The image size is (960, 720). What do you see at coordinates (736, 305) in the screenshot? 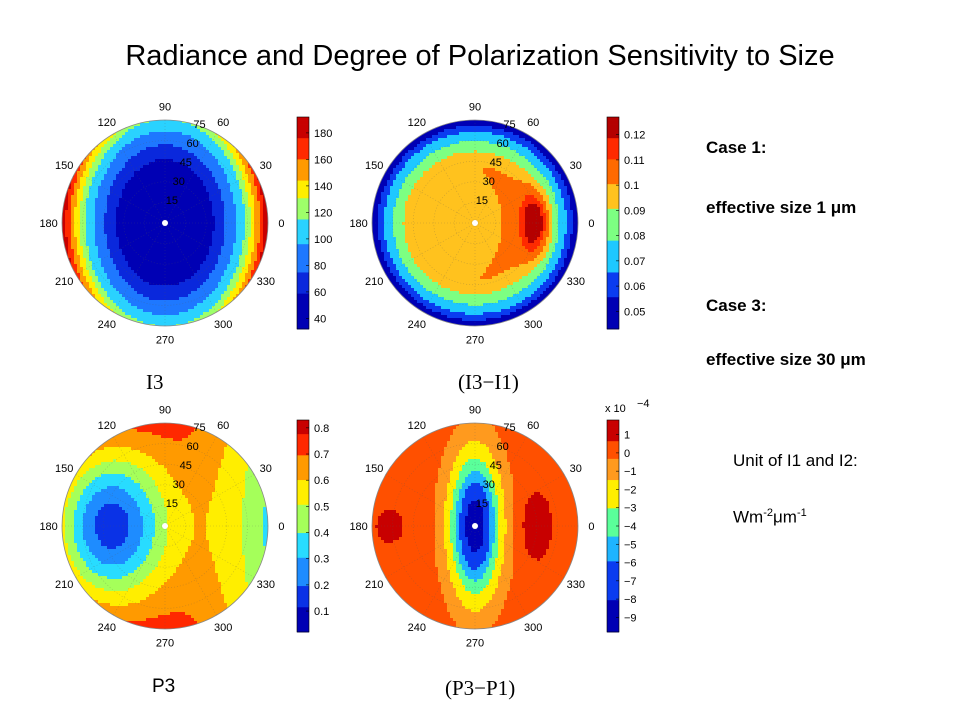
I see `case3-label: Case 3:` at bounding box center [736, 305].